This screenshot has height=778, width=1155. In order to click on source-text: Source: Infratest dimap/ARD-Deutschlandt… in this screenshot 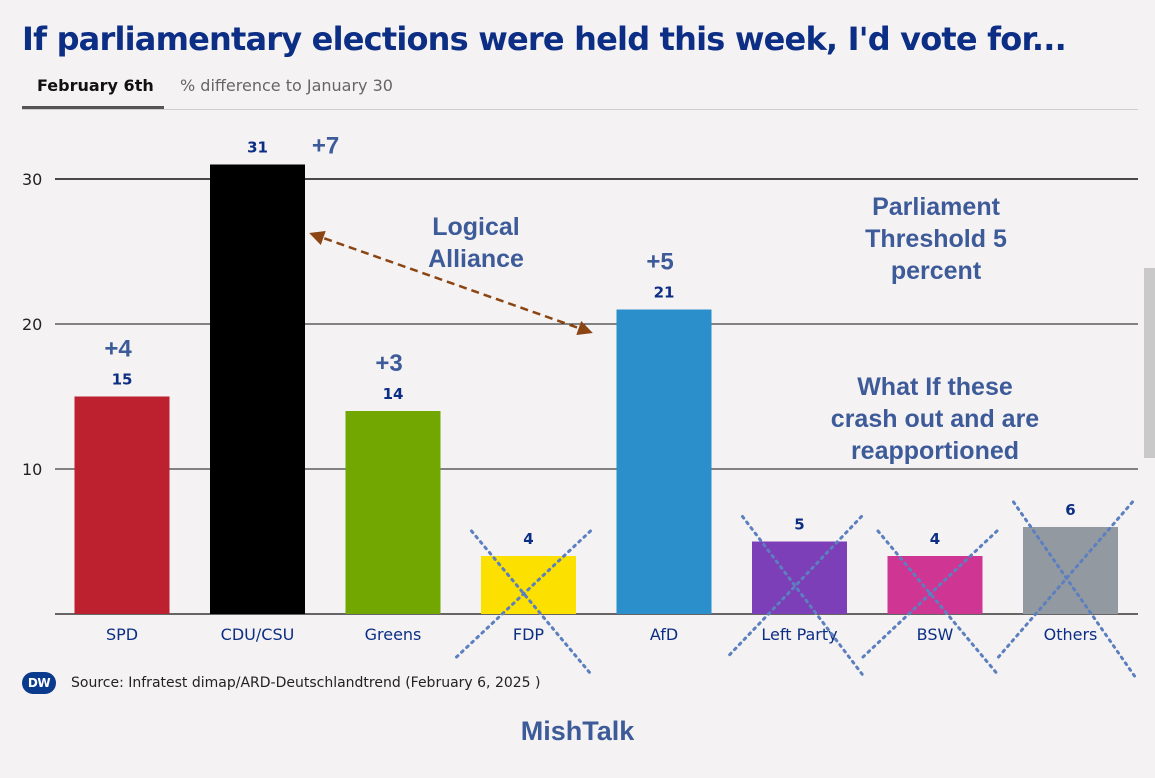, I will do `click(306, 683)`.